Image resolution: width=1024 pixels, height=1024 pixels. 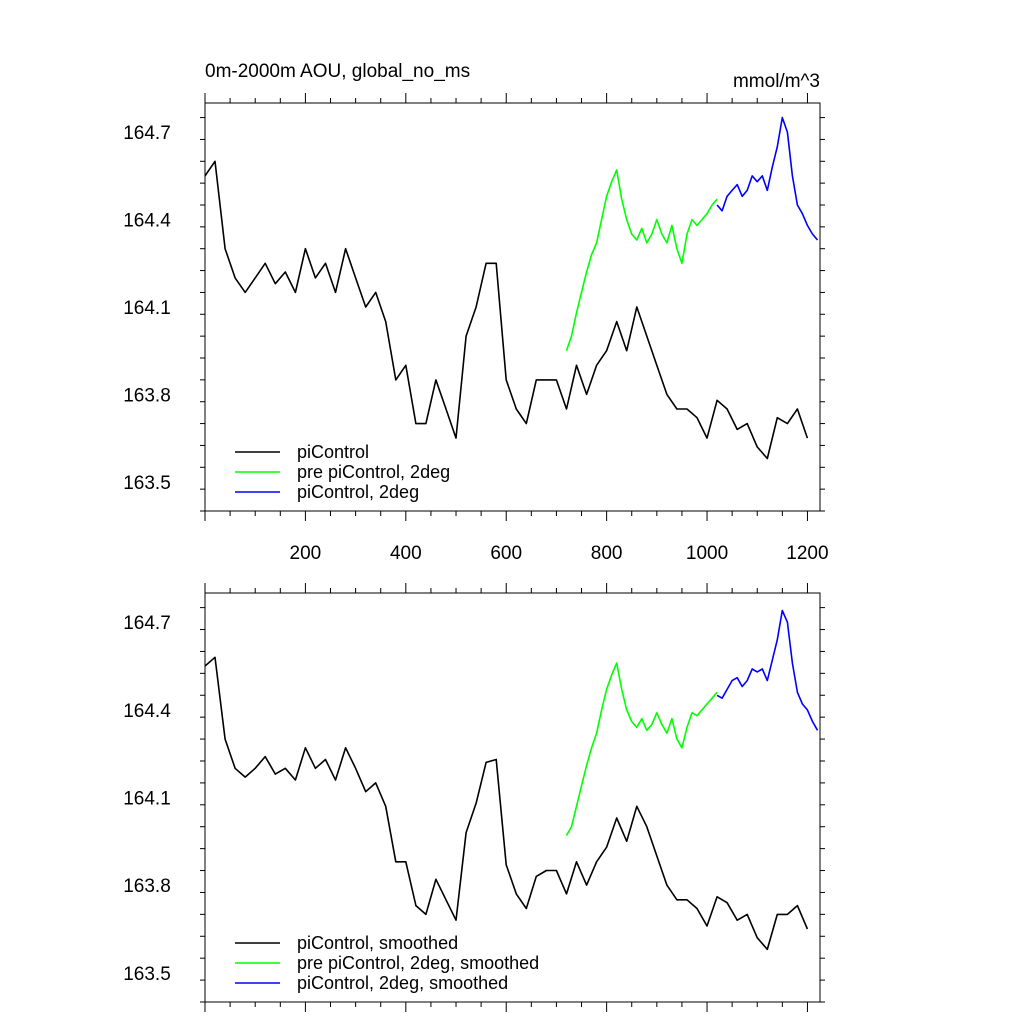 What do you see at coordinates (807, 553) in the screenshot?
I see `x-tick-label: 1200` at bounding box center [807, 553].